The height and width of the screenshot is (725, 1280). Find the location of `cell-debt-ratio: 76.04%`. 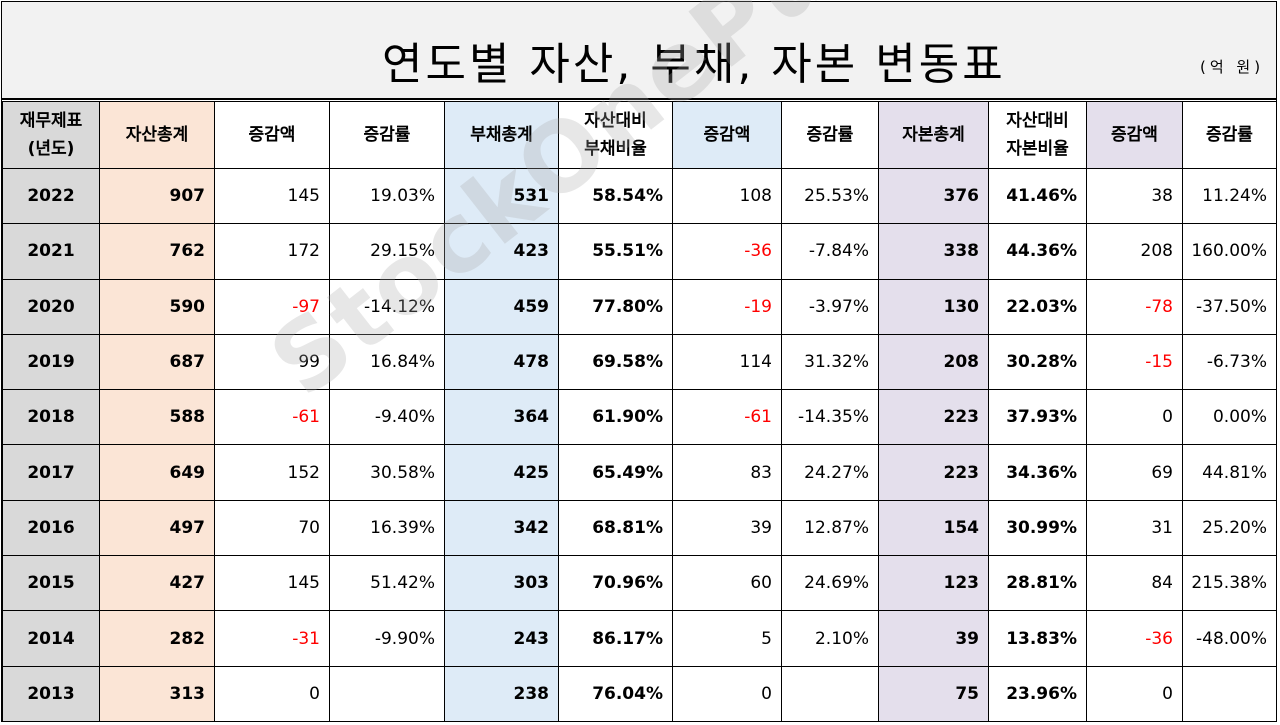

cell-debt-ratio: 76.04% is located at coordinates (615, 693).